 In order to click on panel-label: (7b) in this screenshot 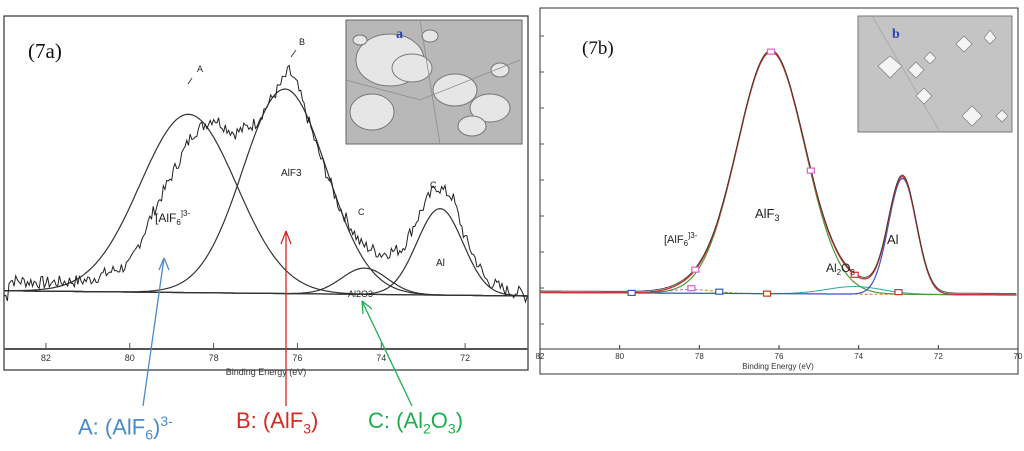, I will do `click(598, 48)`.